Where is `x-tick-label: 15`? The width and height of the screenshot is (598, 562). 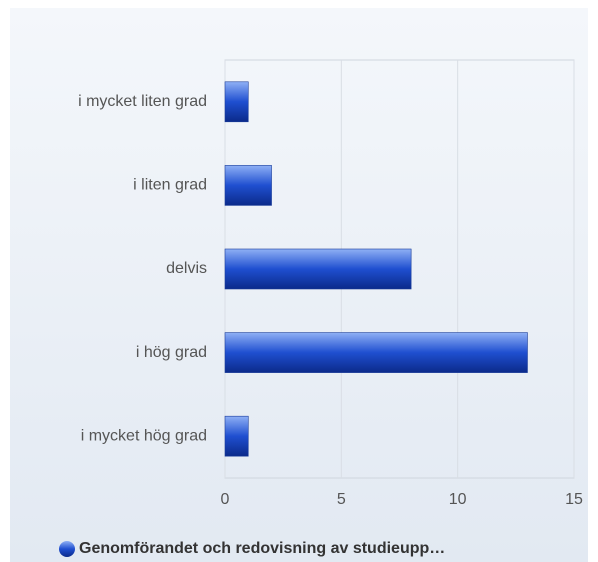 x-tick-label: 15 is located at coordinates (574, 499).